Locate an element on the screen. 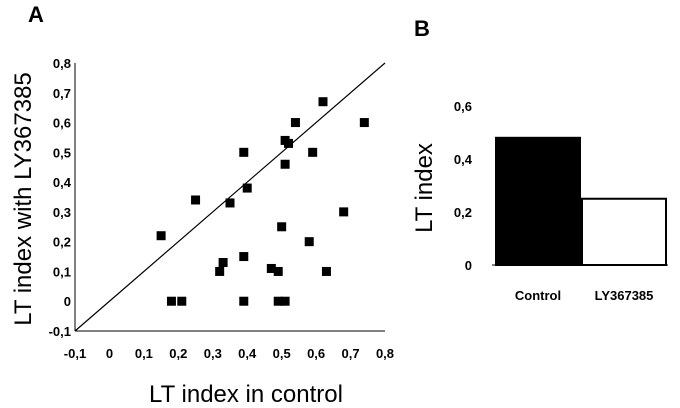 The image size is (680, 408). bar-y-tick-label: 0,4 is located at coordinates (463, 159).